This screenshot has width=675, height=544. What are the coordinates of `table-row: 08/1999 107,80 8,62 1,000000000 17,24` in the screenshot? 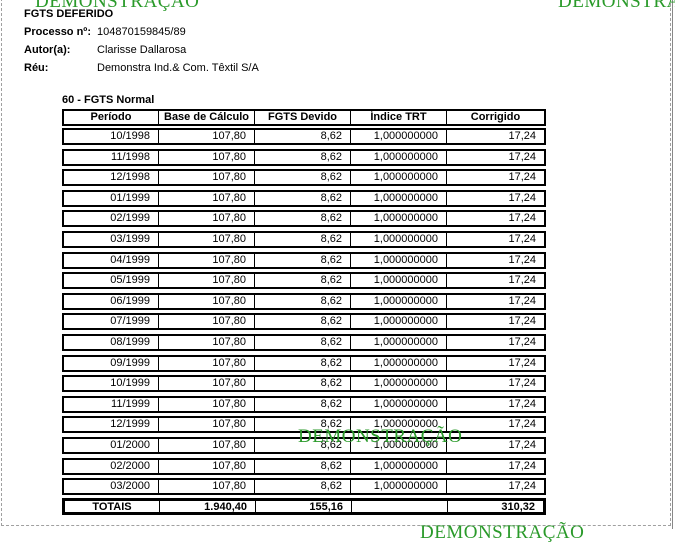 It's located at (304, 342).